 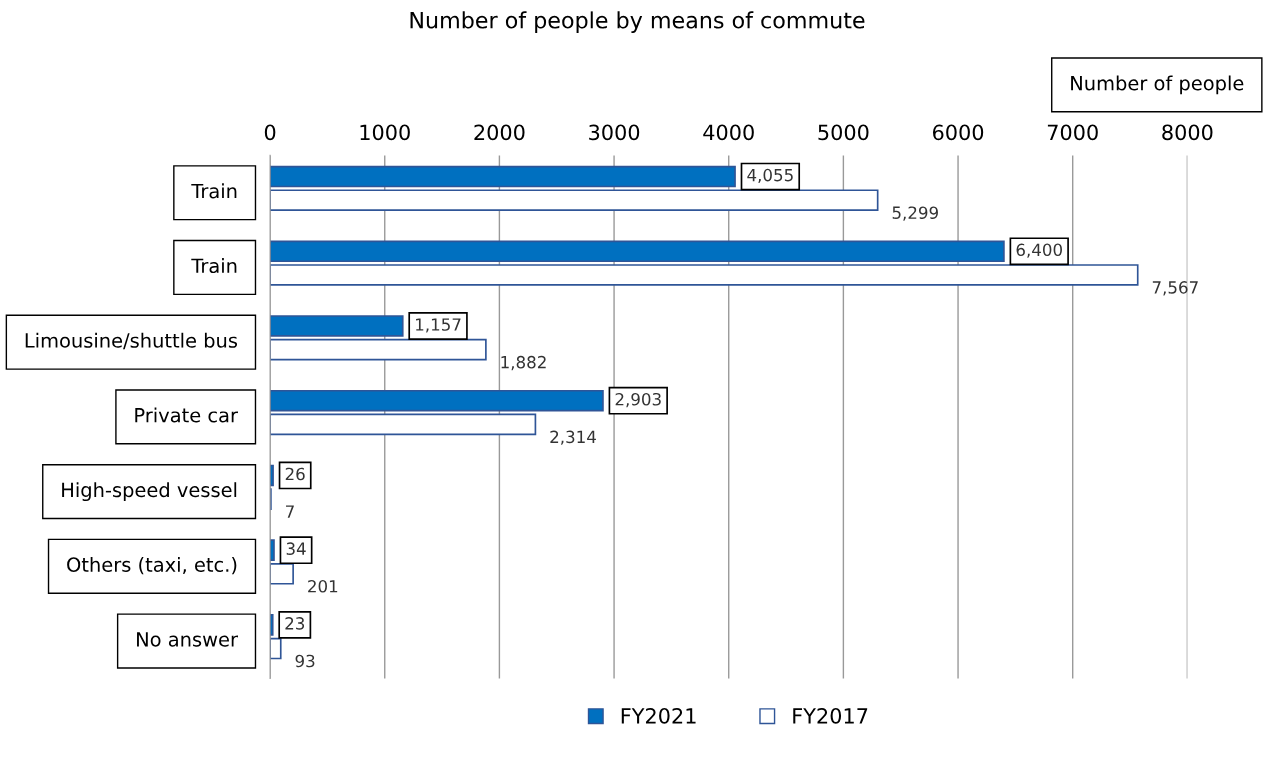 What do you see at coordinates (1175, 288) in the screenshot?
I see `data-label: 7,567` at bounding box center [1175, 288].